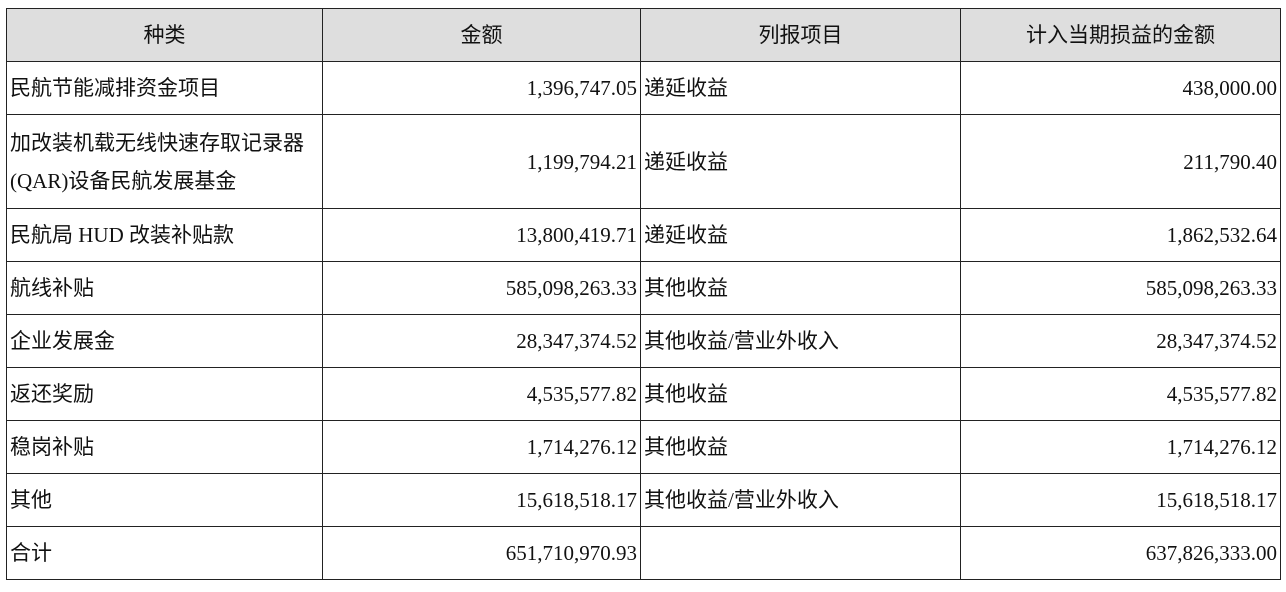  I want to click on table-cell: 民航节能减排资金项目, so click(164, 88).